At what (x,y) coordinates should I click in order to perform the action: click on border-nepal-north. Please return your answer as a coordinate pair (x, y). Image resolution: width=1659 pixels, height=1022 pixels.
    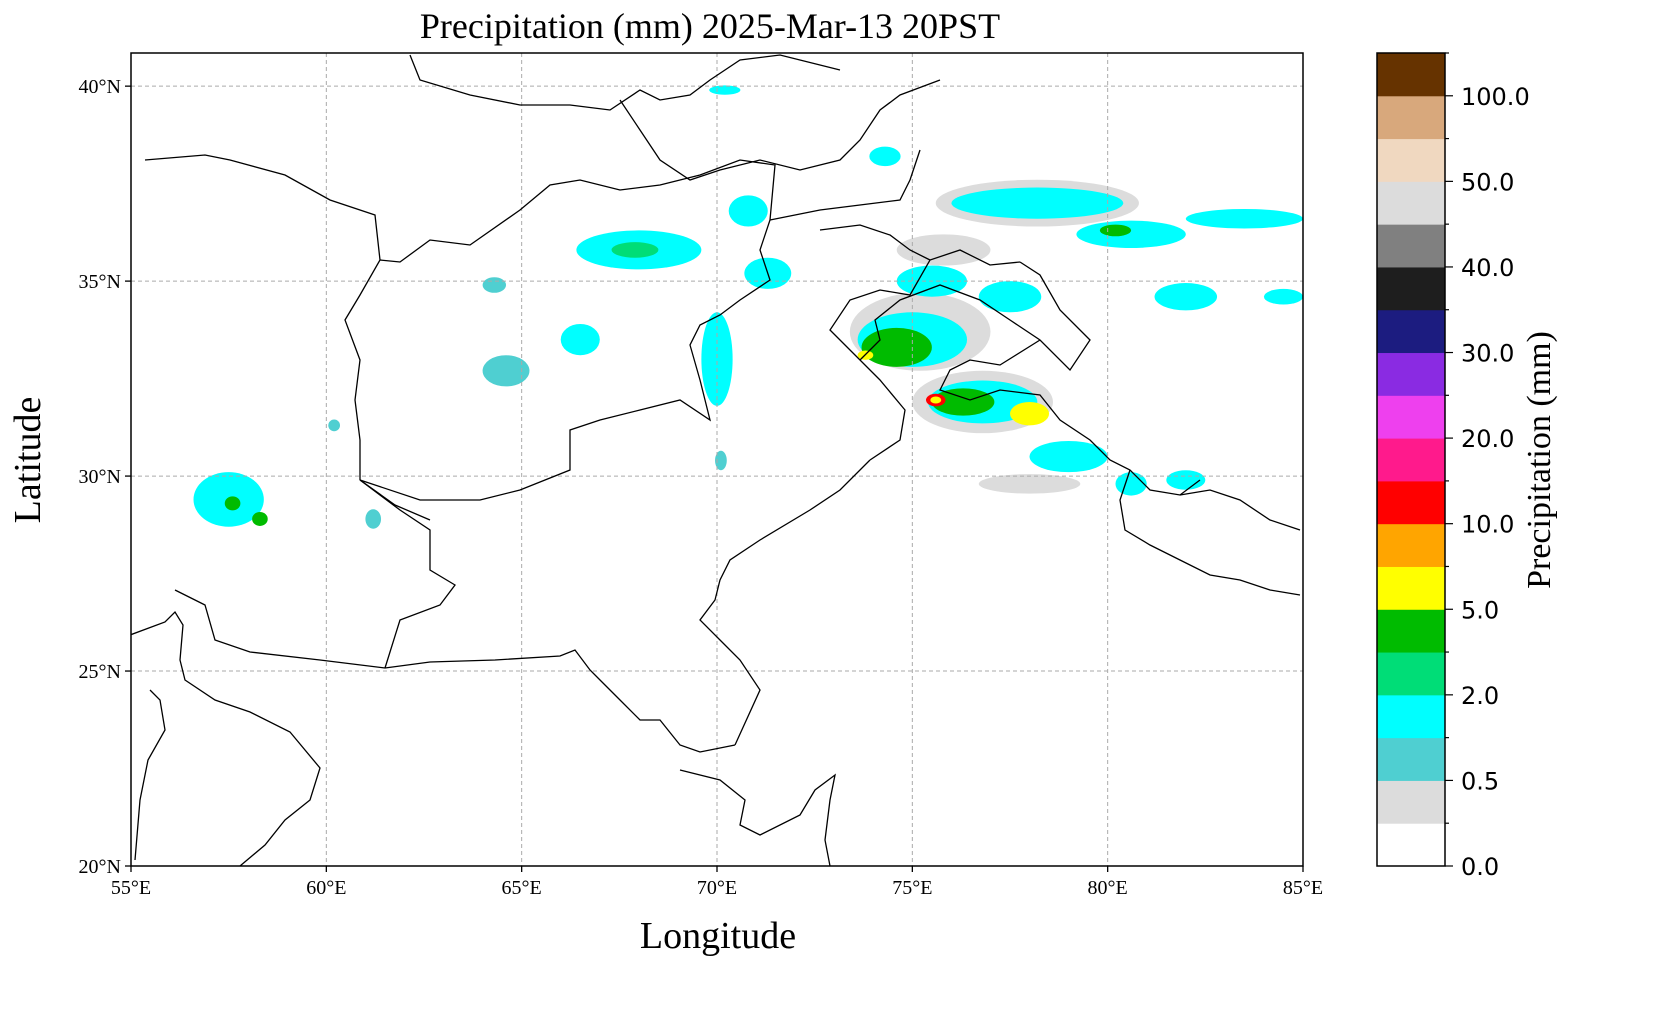
    Looking at the image, I should click on (1240, 510).